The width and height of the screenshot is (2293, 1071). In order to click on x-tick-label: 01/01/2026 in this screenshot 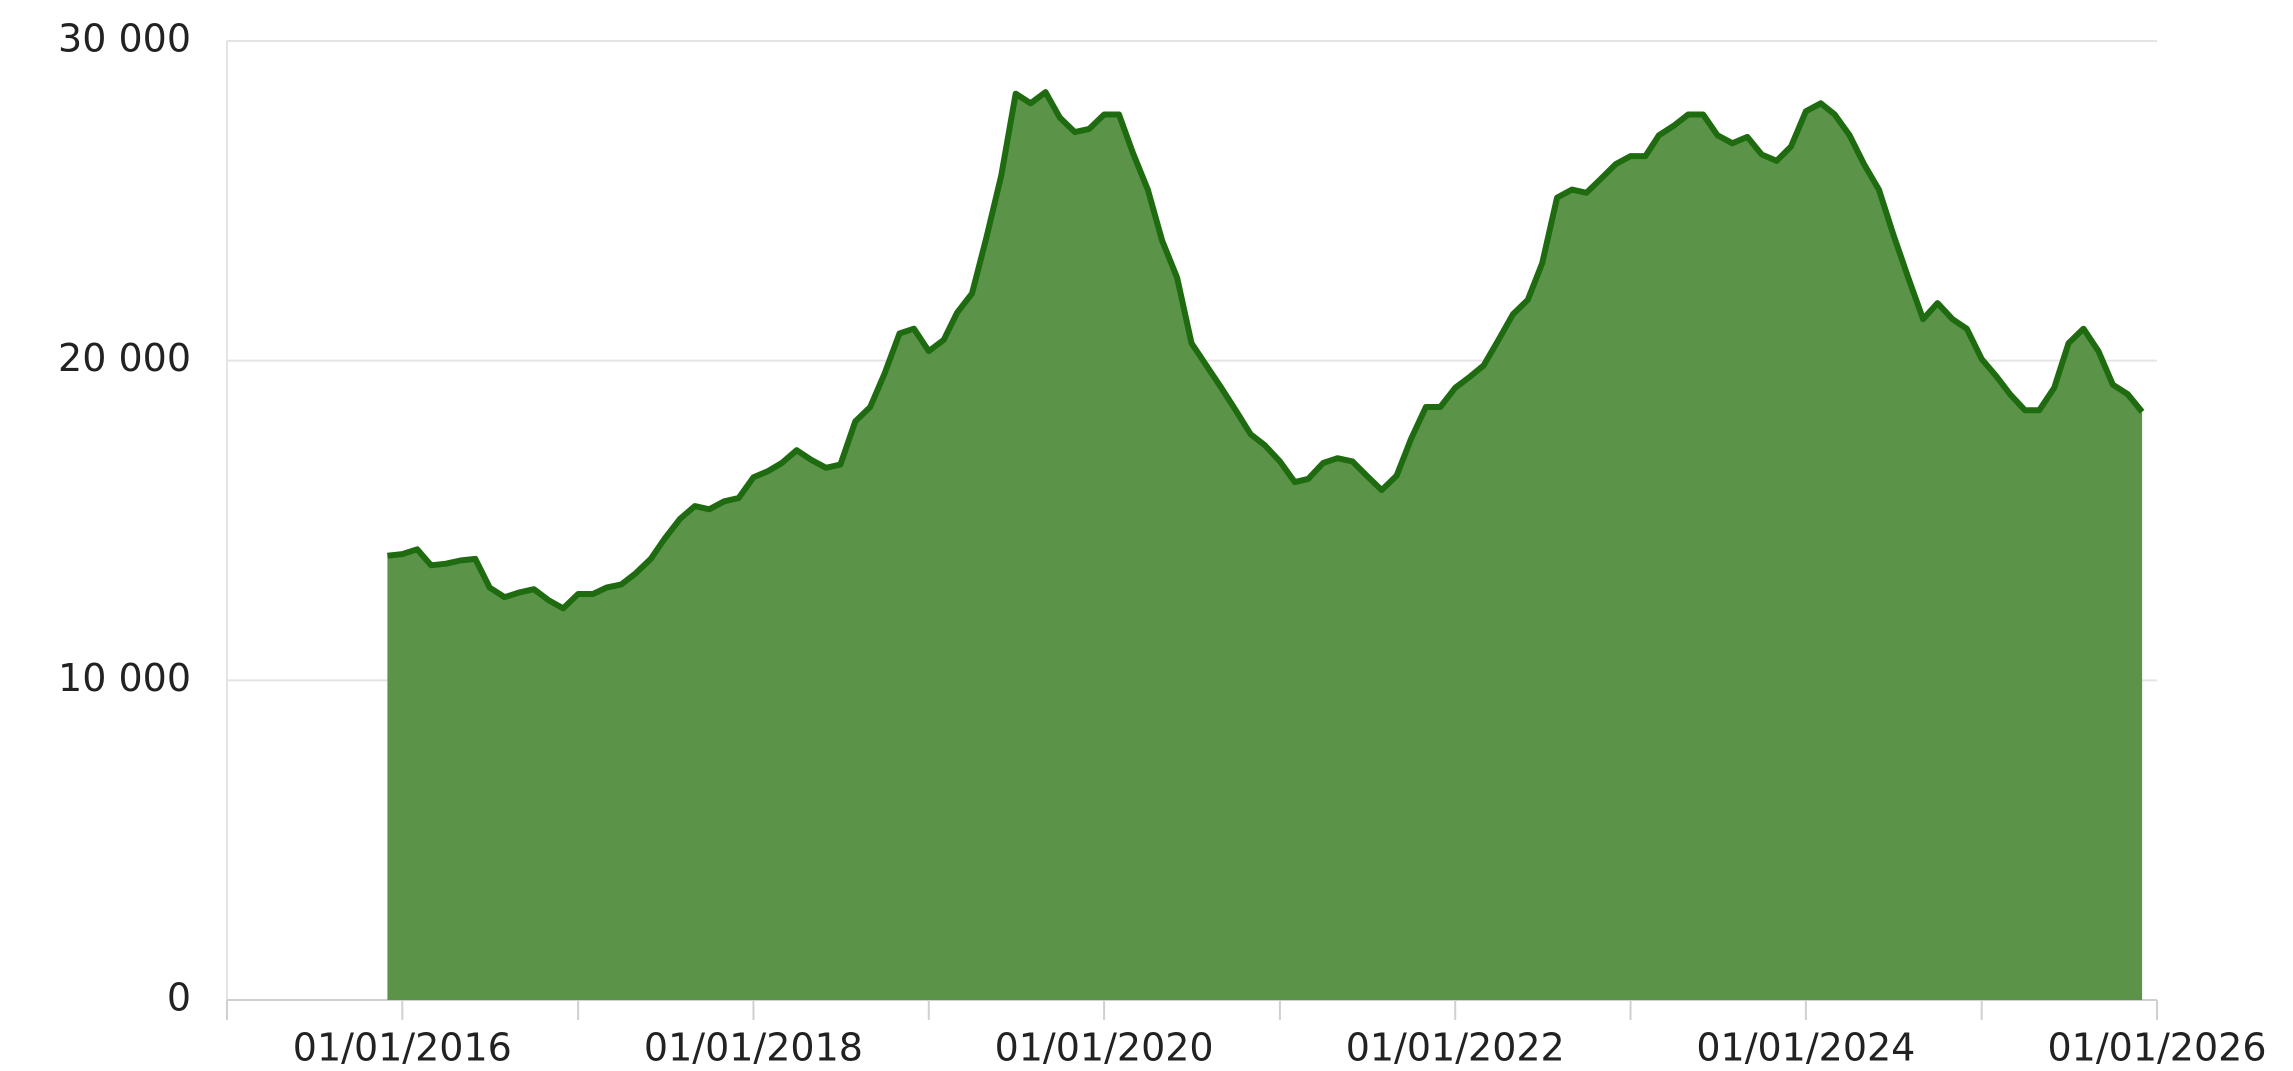, I will do `click(2156, 1048)`.